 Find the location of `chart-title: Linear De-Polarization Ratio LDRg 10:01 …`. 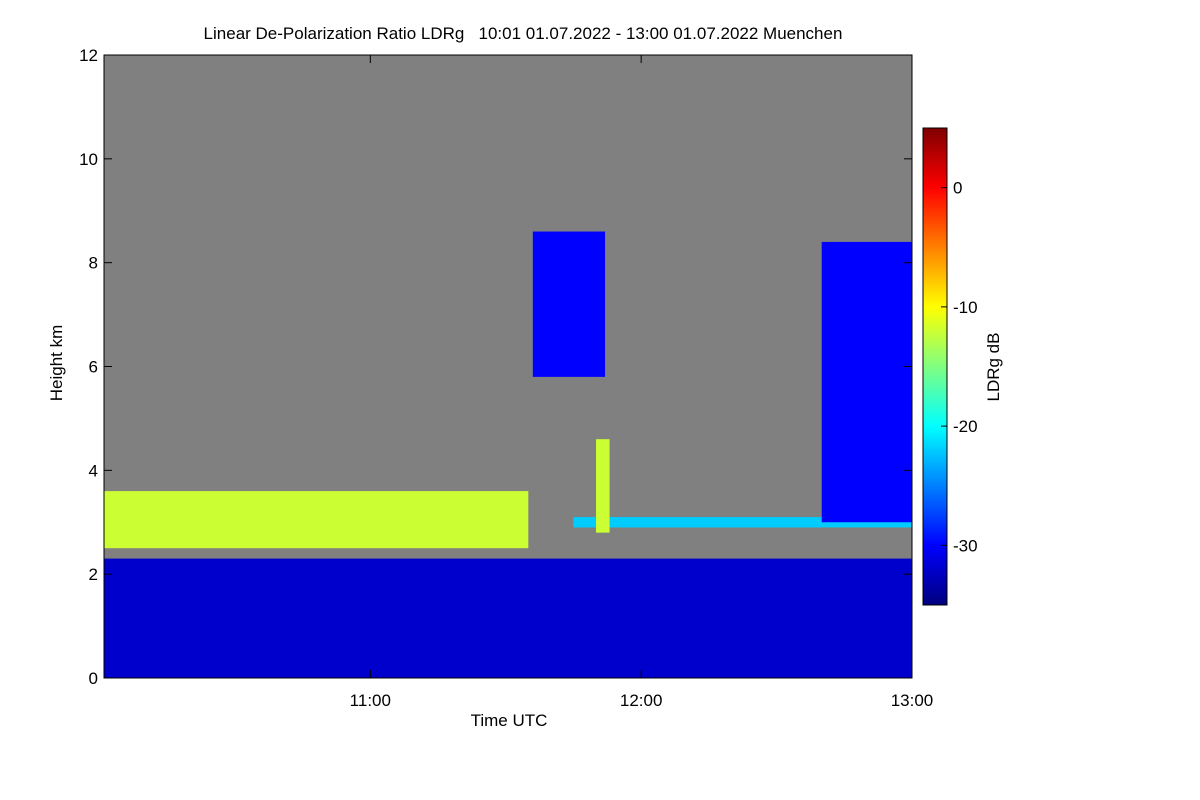

chart-title: Linear De-Polarization Ratio LDRg 10:01 … is located at coordinates (523, 33).